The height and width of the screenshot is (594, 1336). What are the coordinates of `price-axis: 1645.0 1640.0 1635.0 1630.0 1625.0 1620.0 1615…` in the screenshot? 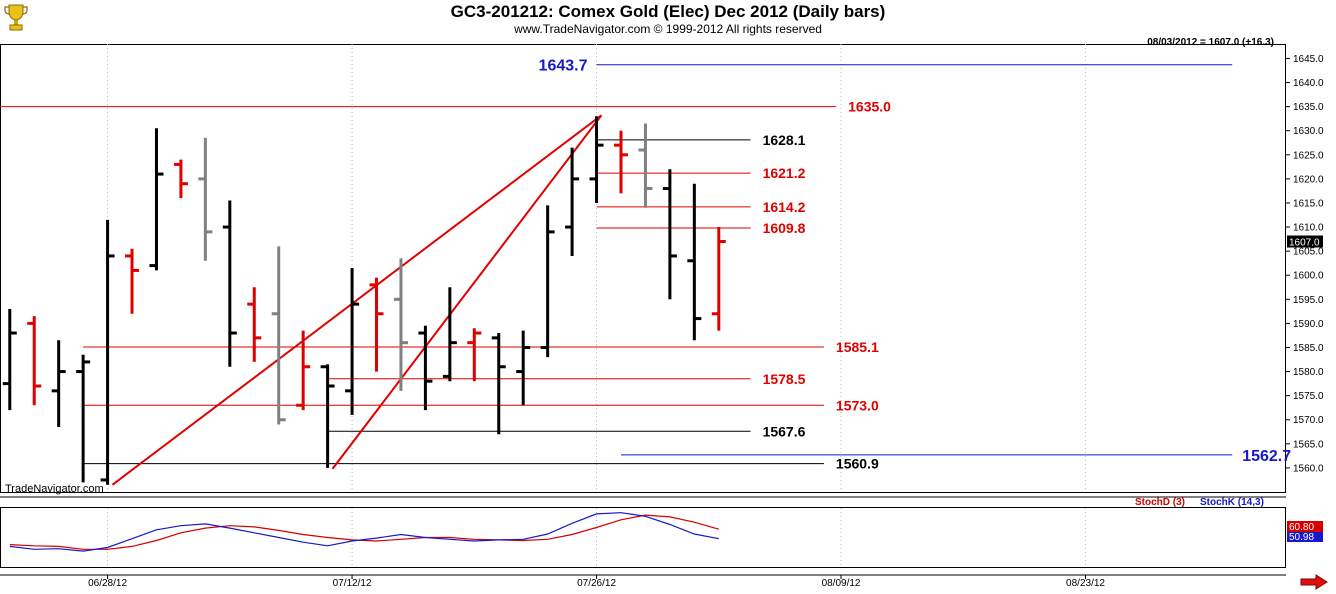 It's located at (1305, 264).